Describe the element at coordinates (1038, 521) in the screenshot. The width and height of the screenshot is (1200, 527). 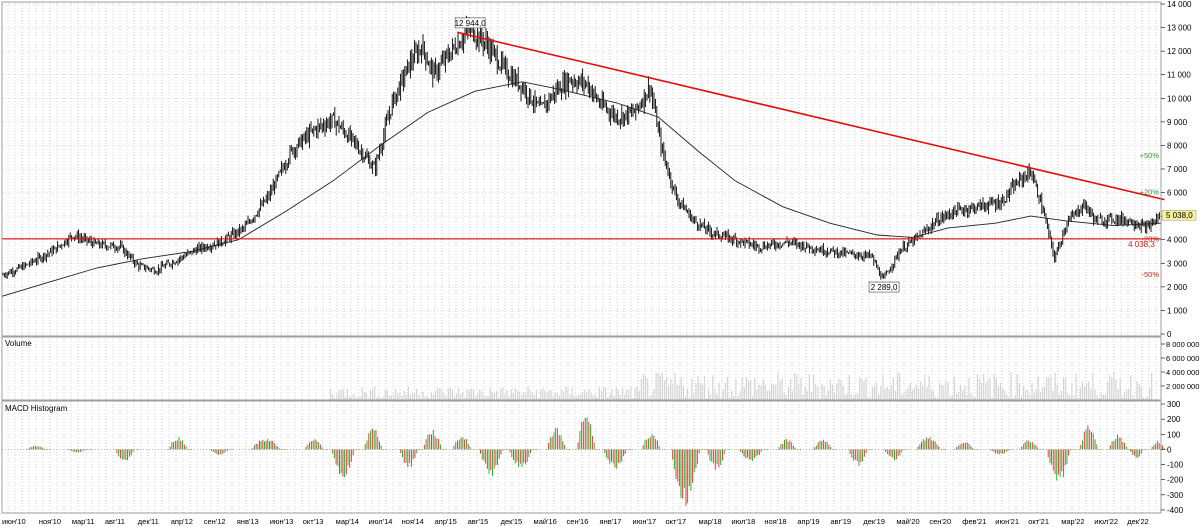
I see `x-axis-tick-label: окт'21` at that location.